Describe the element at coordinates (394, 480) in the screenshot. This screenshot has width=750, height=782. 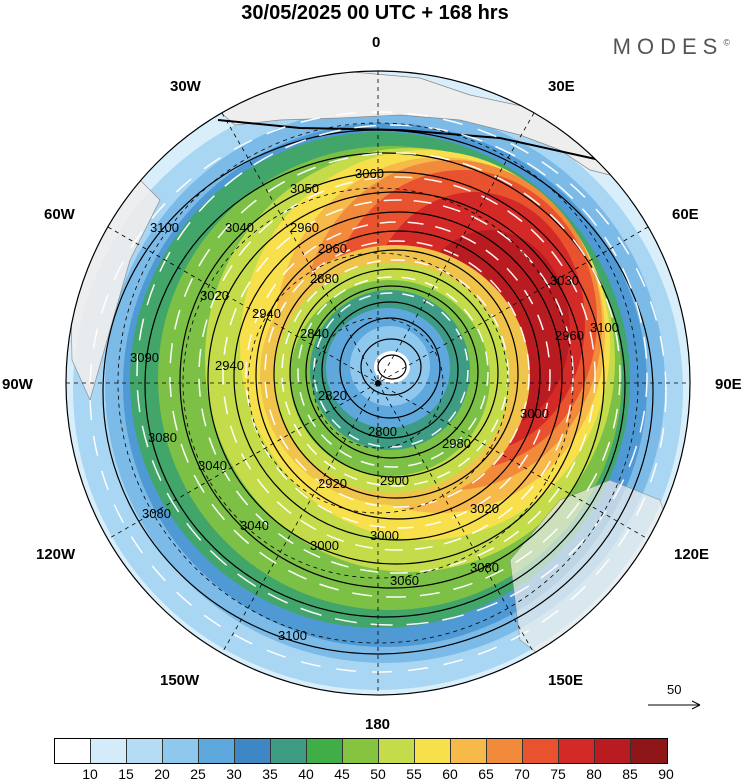
I see `contour-label: 2900` at that location.